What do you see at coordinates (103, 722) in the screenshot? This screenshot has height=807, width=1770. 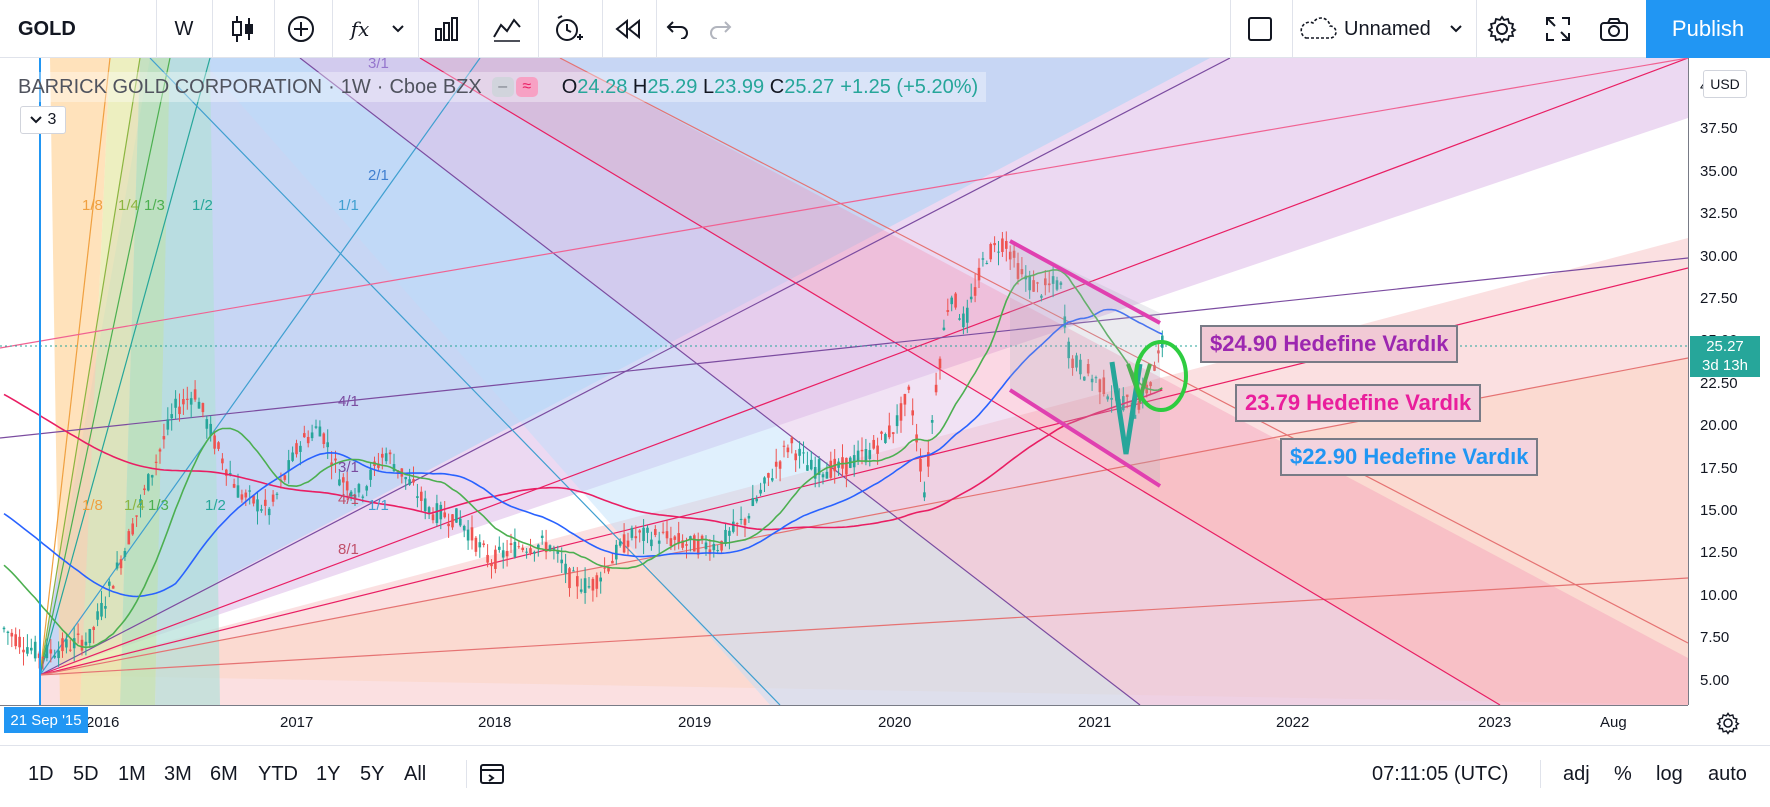 I see `time-tick: 2016` at bounding box center [103, 722].